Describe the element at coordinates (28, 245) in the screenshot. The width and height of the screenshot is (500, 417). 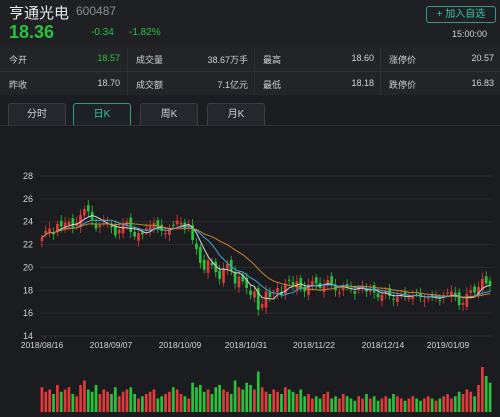
I see `y-tick-label: 22` at that location.